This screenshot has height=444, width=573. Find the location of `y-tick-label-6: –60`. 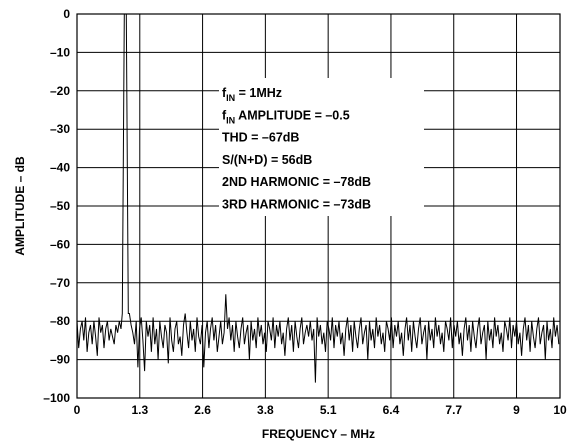

y-tick-label-6: –60 is located at coordinates (60, 244).